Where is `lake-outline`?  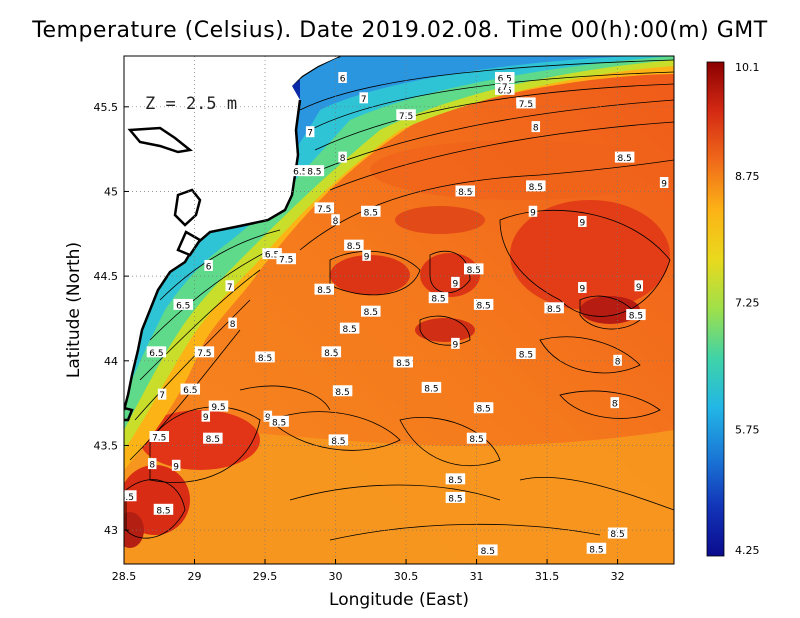
lake-outline is located at coordinates (187, 207).